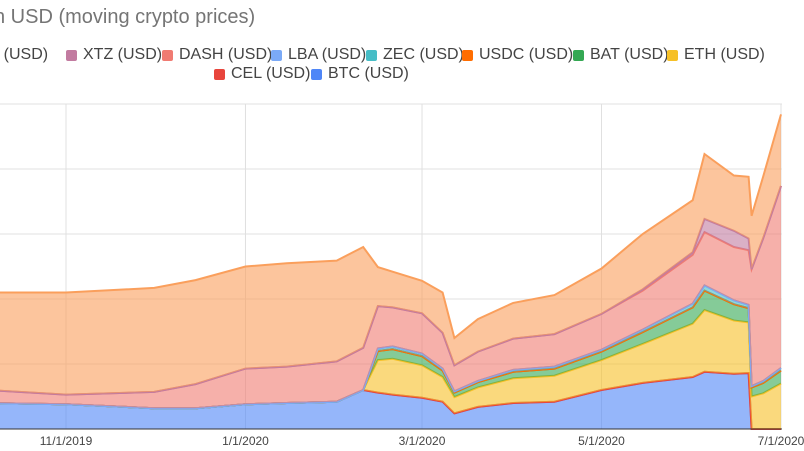 This screenshot has height=451, width=804. Describe the element at coordinates (781, 441) in the screenshot. I see `x-tick-label: 7/1/2020` at that location.